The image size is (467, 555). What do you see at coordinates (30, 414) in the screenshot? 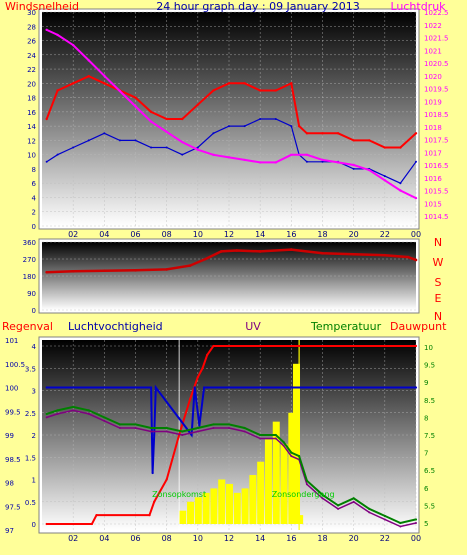
I see `y-tick-label-rain: 2.5` at bounding box center [30, 414].